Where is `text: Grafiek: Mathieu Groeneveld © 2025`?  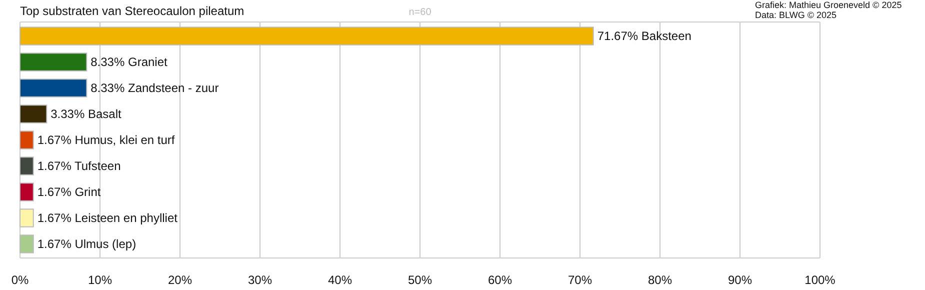 text: Grafiek: Mathieu Groeneveld © 2025 is located at coordinates (828, 5).